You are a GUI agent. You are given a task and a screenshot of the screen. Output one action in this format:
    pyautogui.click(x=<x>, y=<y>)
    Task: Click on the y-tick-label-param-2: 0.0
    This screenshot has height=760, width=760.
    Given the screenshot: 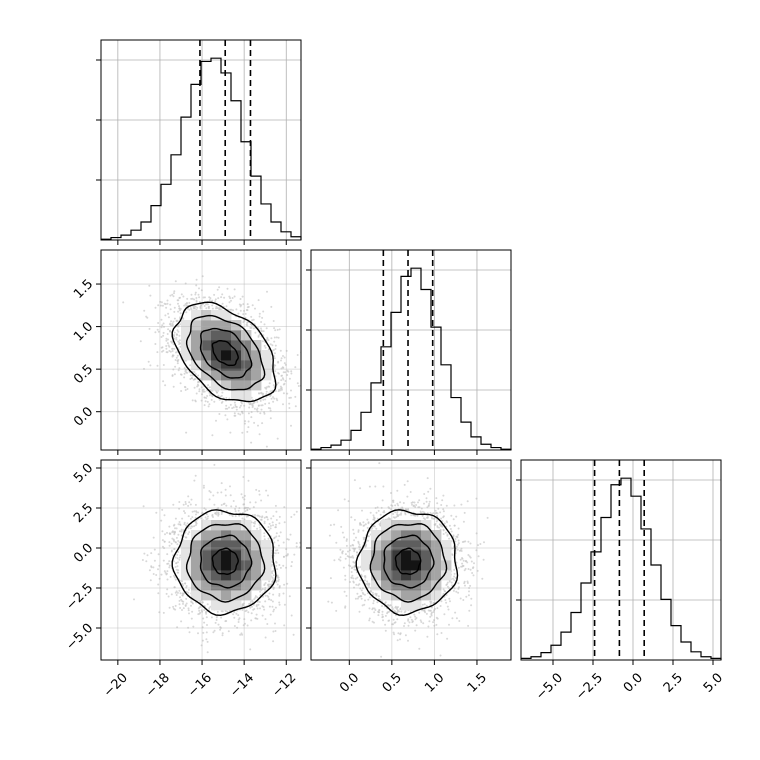 What is the action you would take?
    pyautogui.click(x=83, y=553)
    